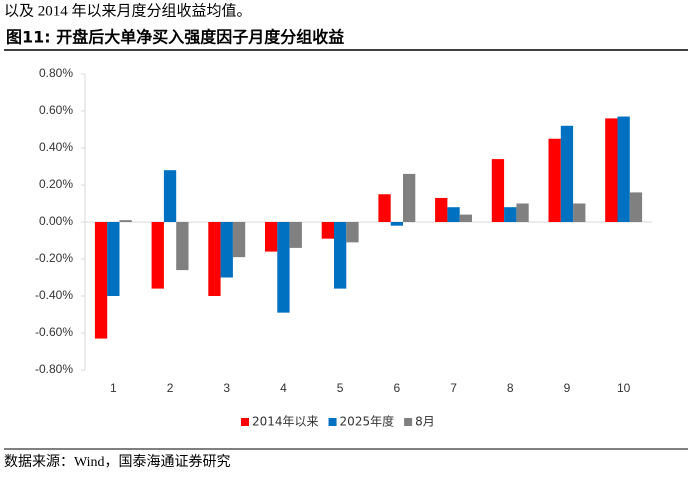 Image resolution: width=692 pixels, height=491 pixels. What do you see at coordinates (56, 147) in the screenshot?
I see `y-tick-label: 0.40%` at bounding box center [56, 147].